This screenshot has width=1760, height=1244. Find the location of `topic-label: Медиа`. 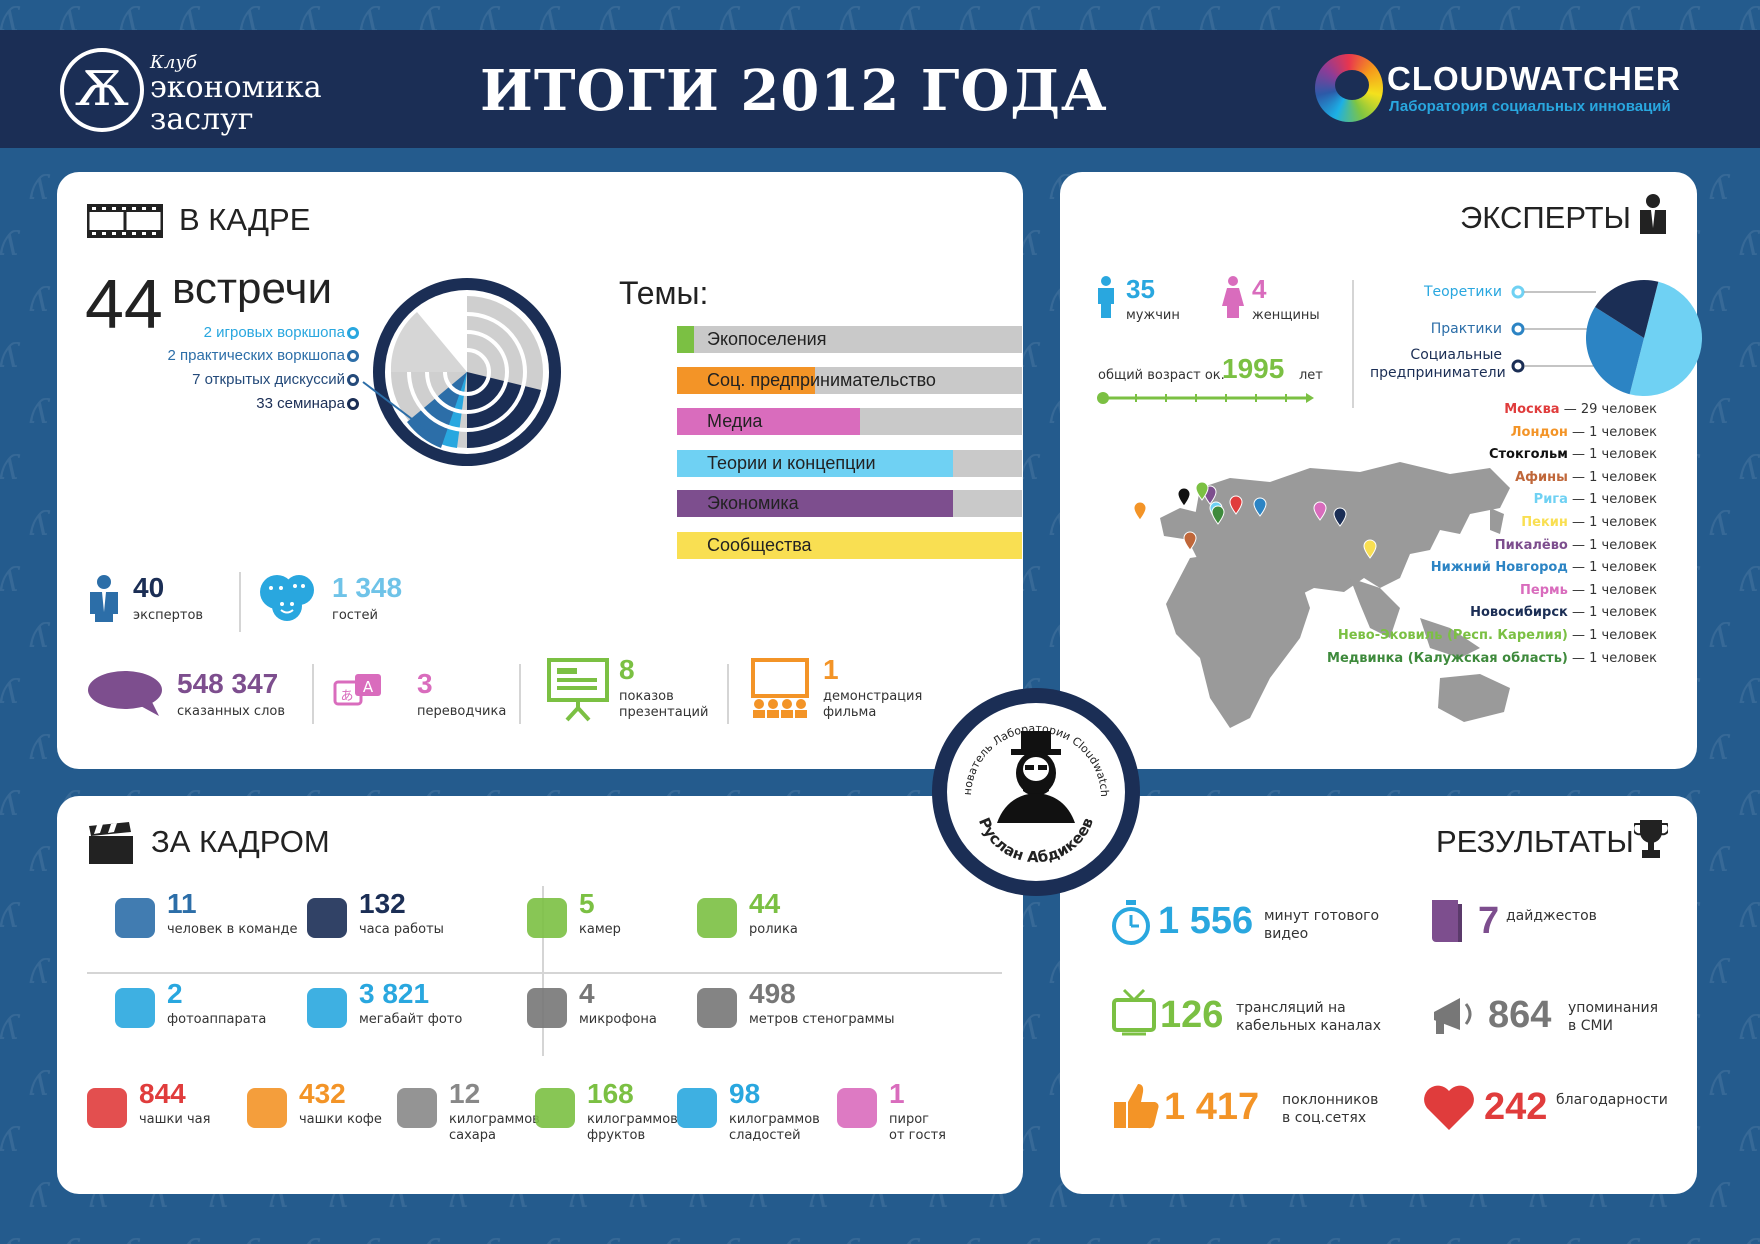

topic-label: Медиа is located at coordinates (735, 421).